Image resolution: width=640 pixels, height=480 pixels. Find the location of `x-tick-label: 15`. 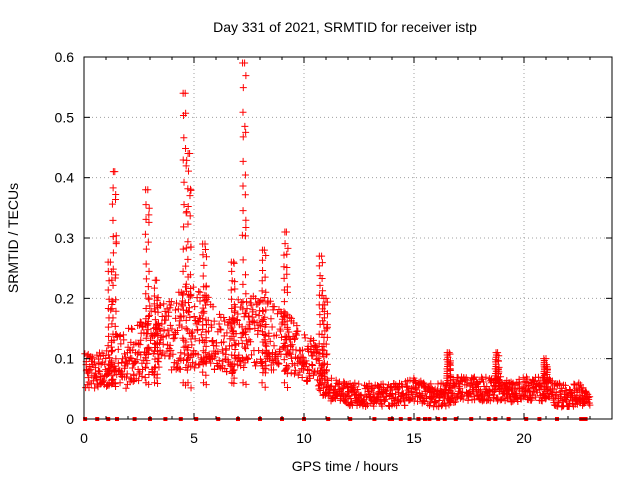

x-tick-label: 15 is located at coordinates (414, 438).